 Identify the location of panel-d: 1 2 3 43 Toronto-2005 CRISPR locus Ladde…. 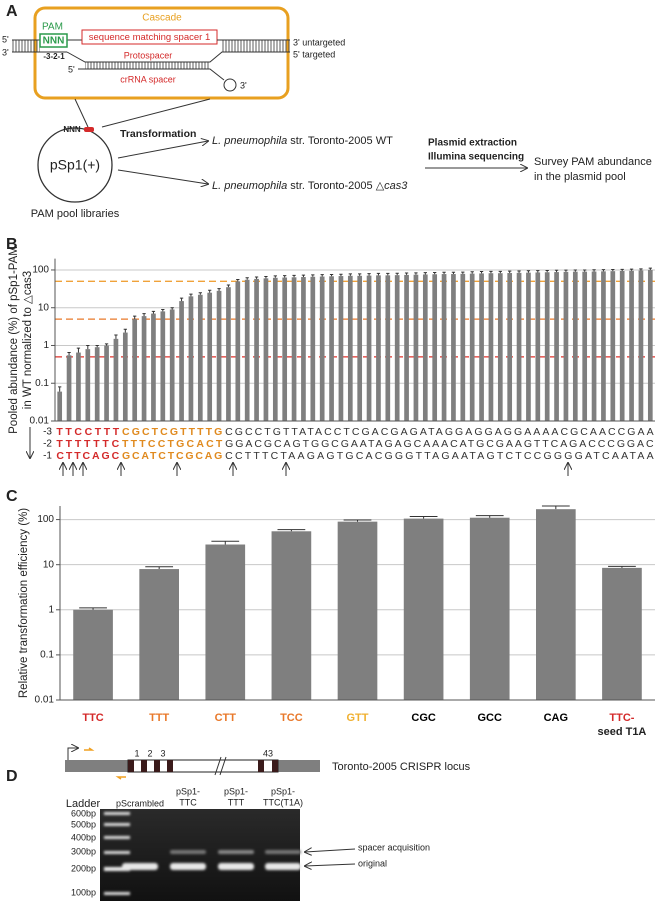
(268, 824).